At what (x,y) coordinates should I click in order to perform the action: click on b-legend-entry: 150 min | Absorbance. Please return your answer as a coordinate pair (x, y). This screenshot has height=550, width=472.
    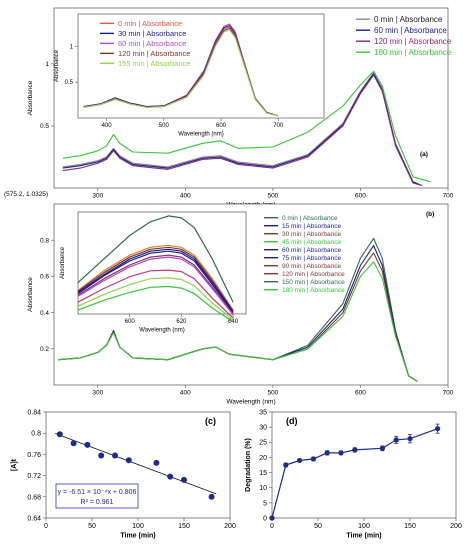
    Looking at the image, I should click on (313, 282).